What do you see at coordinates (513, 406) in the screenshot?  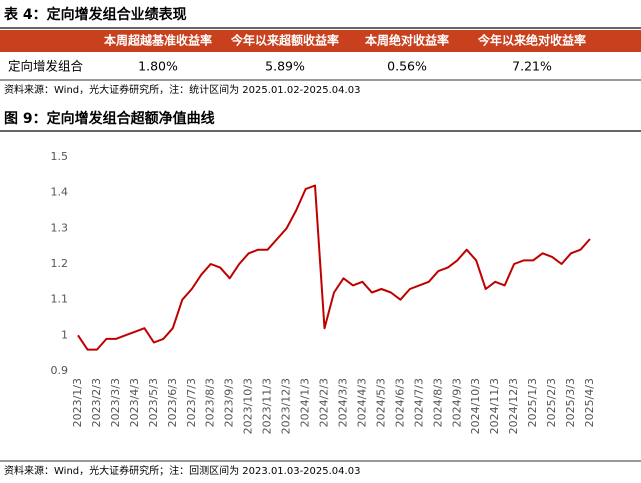 I see `x-tick-label: 2024/12/3` at bounding box center [513, 406].